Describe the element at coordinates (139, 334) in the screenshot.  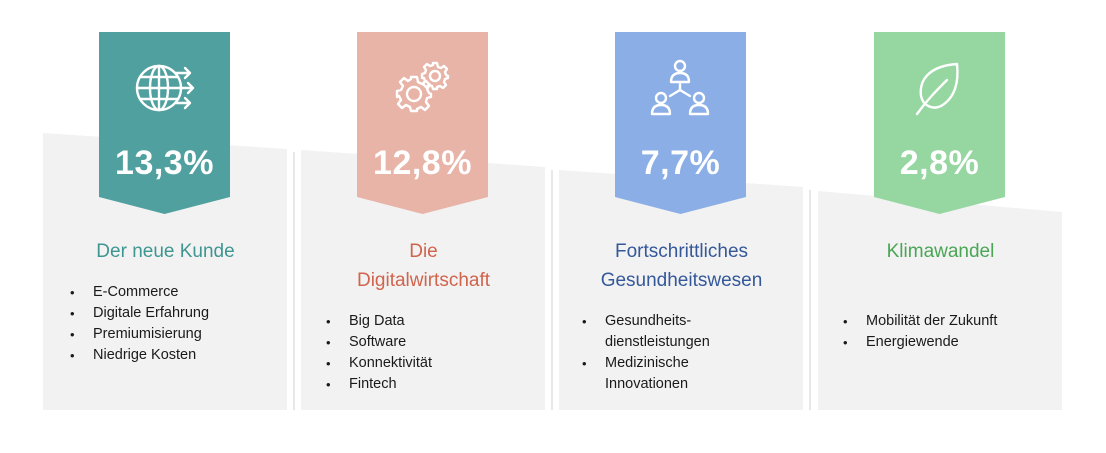
I see `list-item: Premiumisierung` at that location.